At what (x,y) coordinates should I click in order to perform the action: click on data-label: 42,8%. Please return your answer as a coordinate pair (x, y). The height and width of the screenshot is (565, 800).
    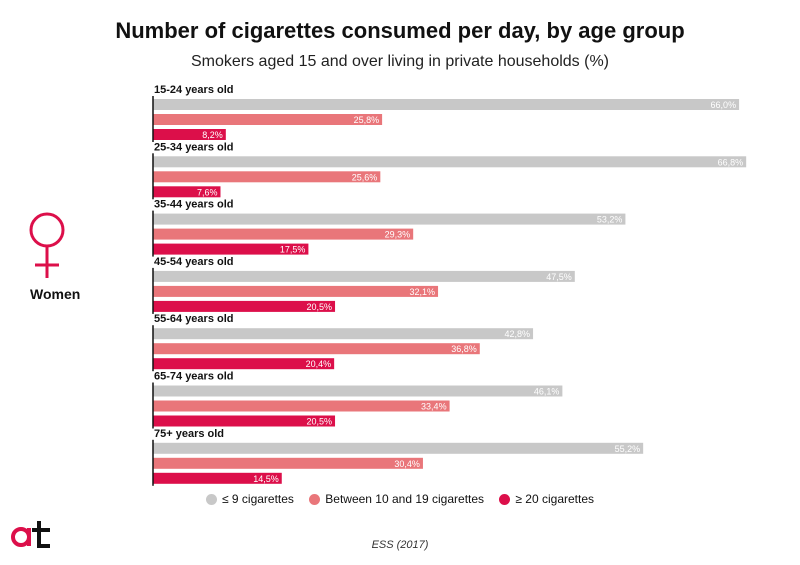
    Looking at the image, I should click on (518, 334).